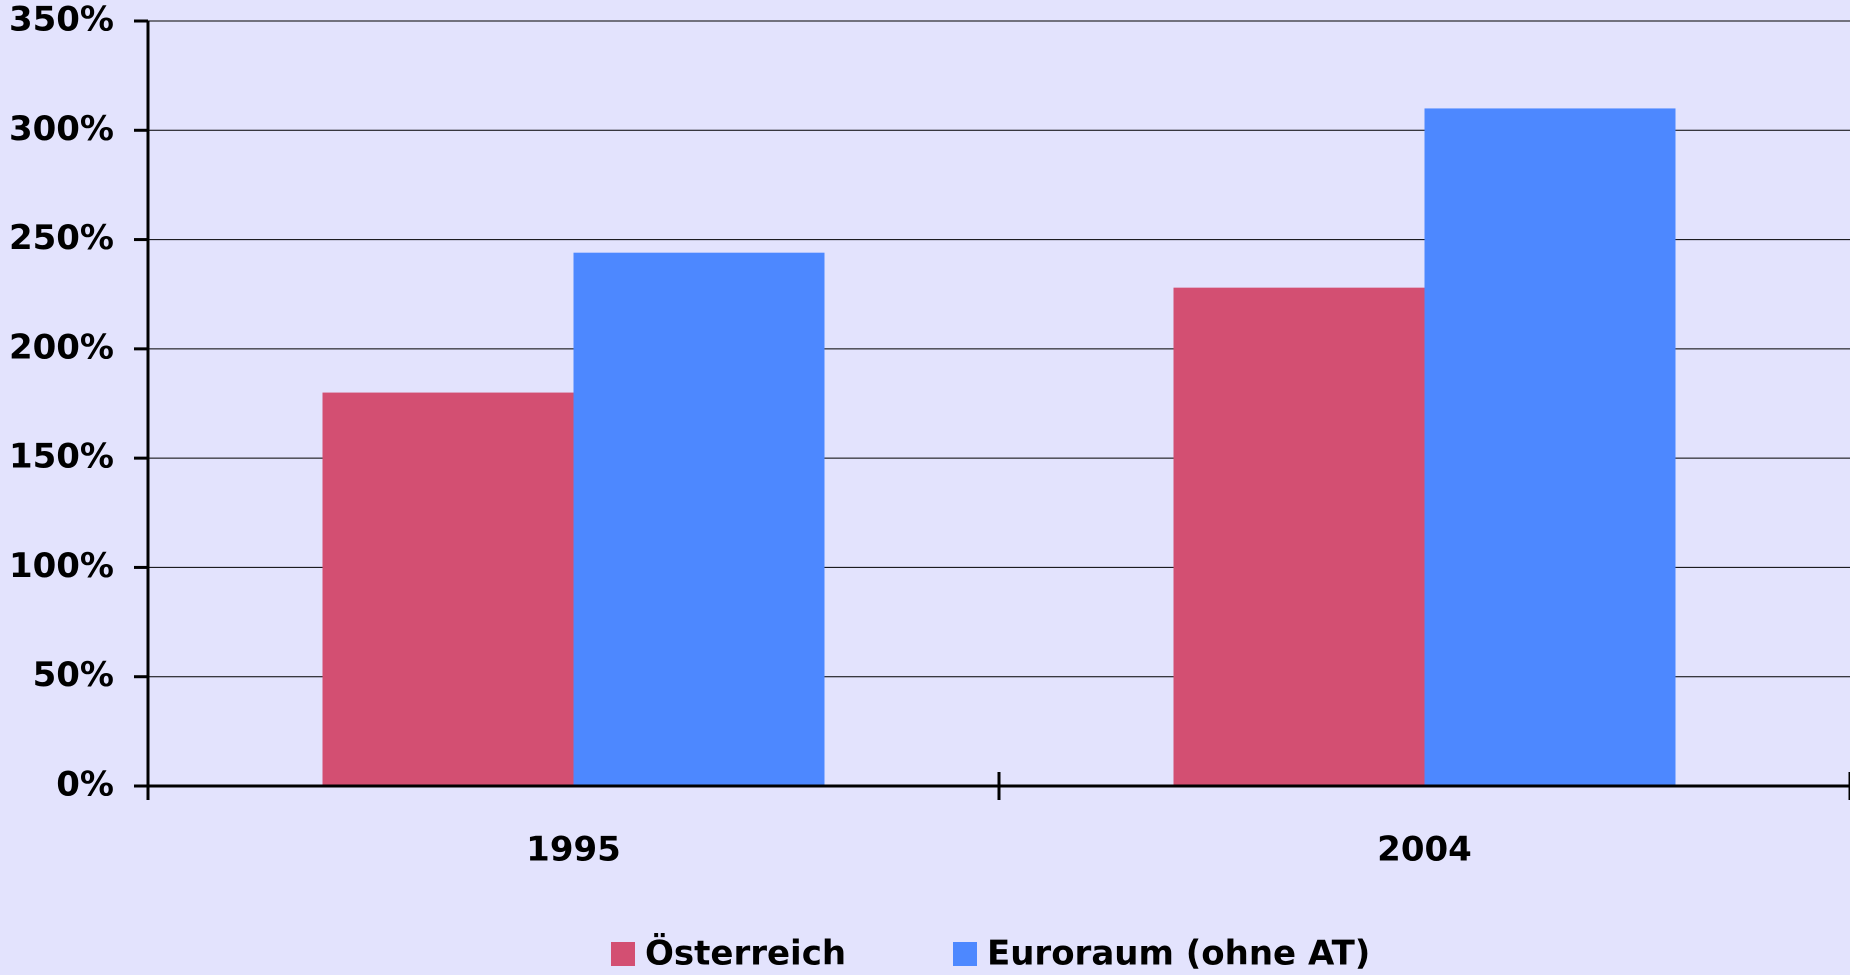 Image resolution: width=1850 pixels, height=975 pixels. What do you see at coordinates (73, 675) in the screenshot?
I see `y-tick-label: 50%` at bounding box center [73, 675].